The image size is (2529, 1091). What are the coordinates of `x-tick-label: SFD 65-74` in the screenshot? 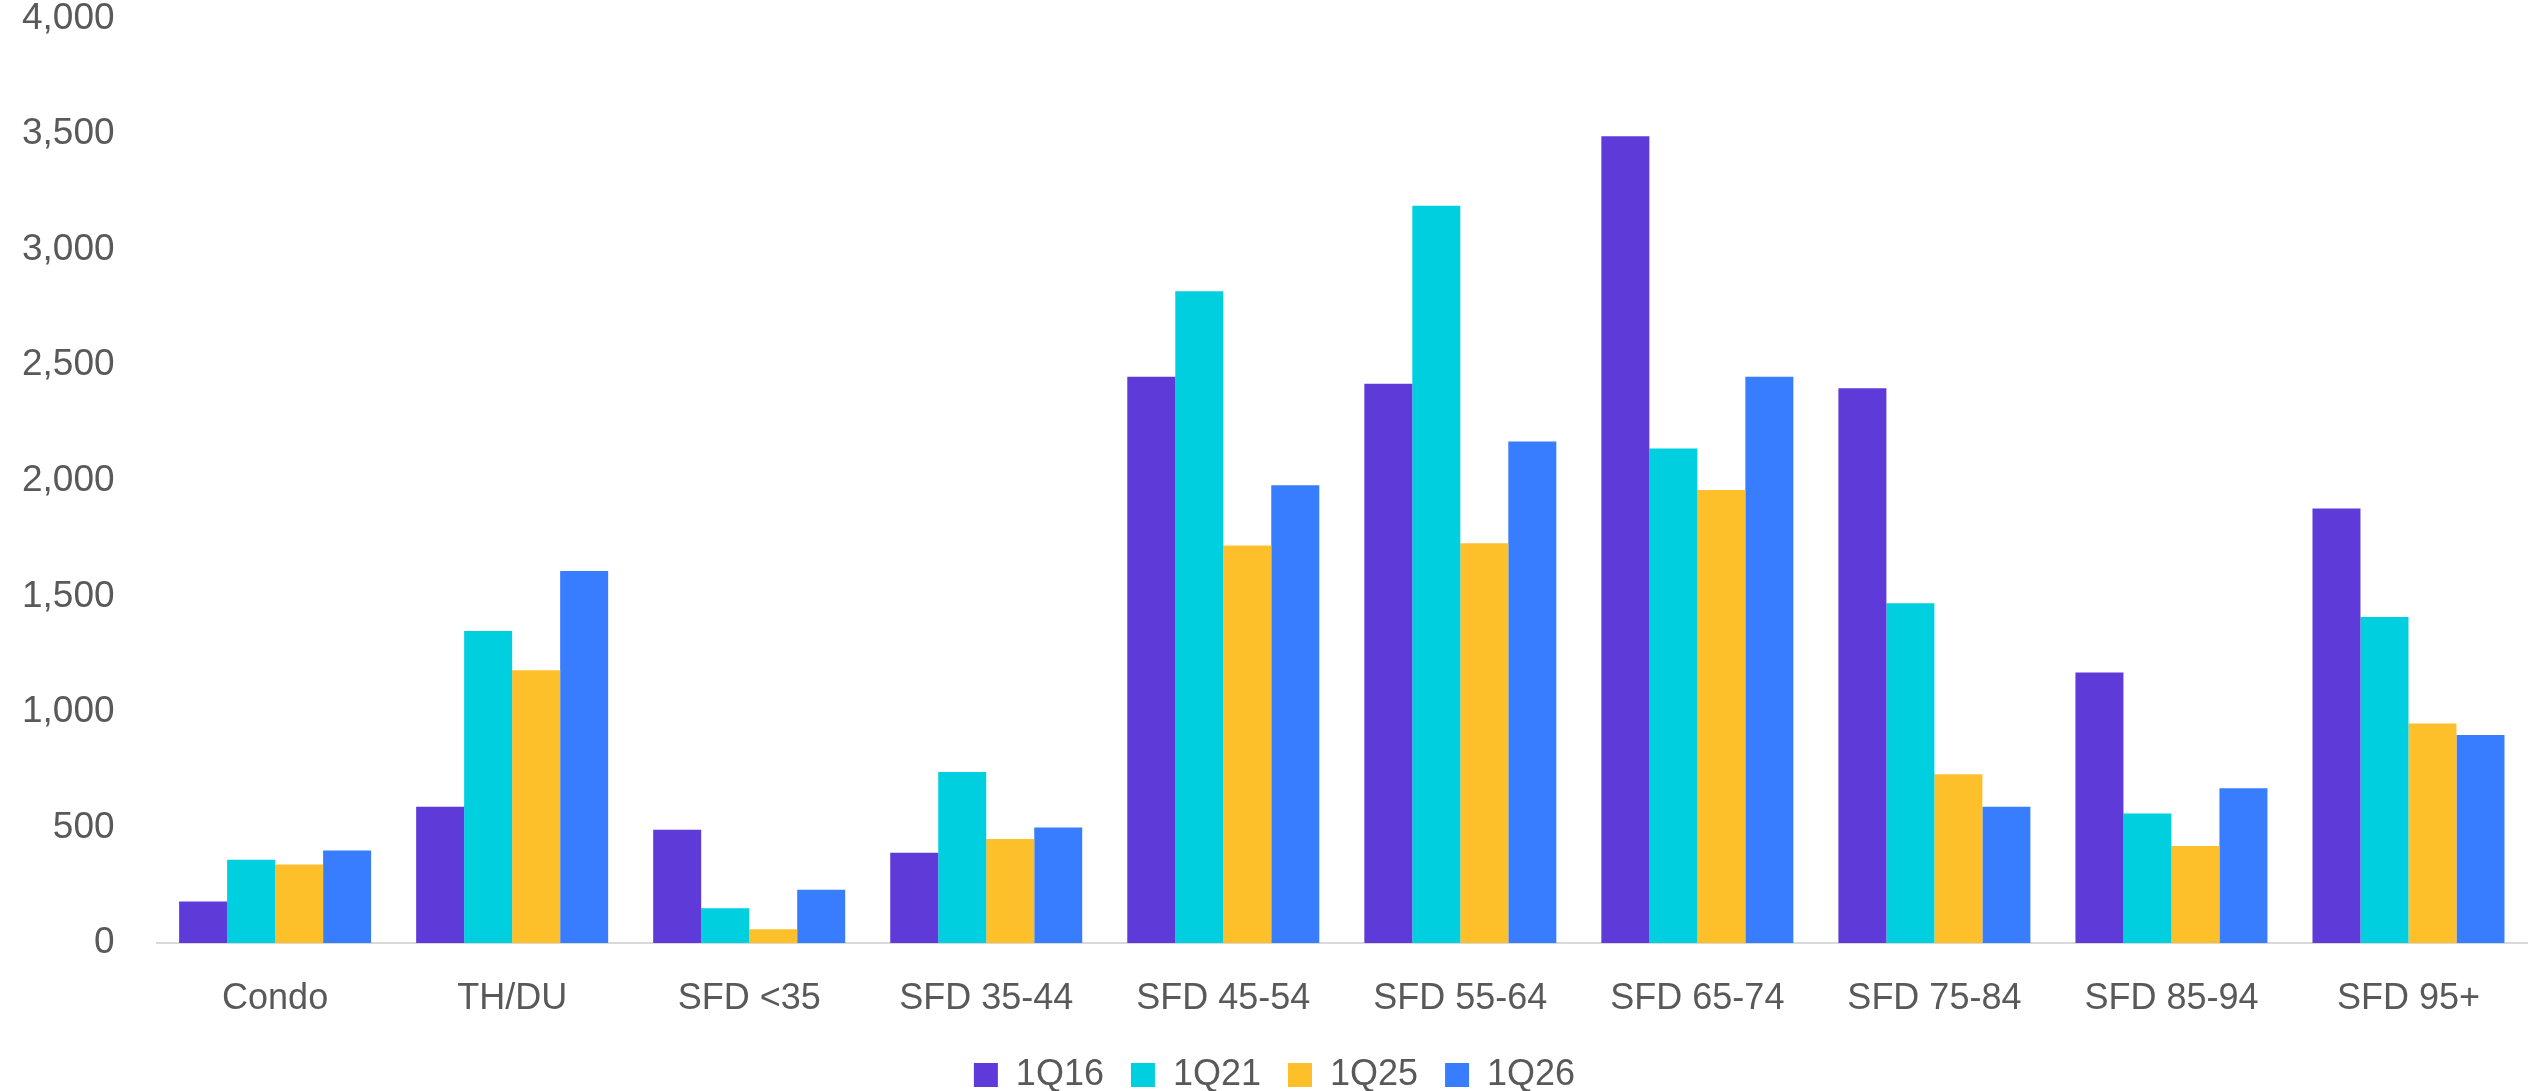 It's located at (1697, 996).